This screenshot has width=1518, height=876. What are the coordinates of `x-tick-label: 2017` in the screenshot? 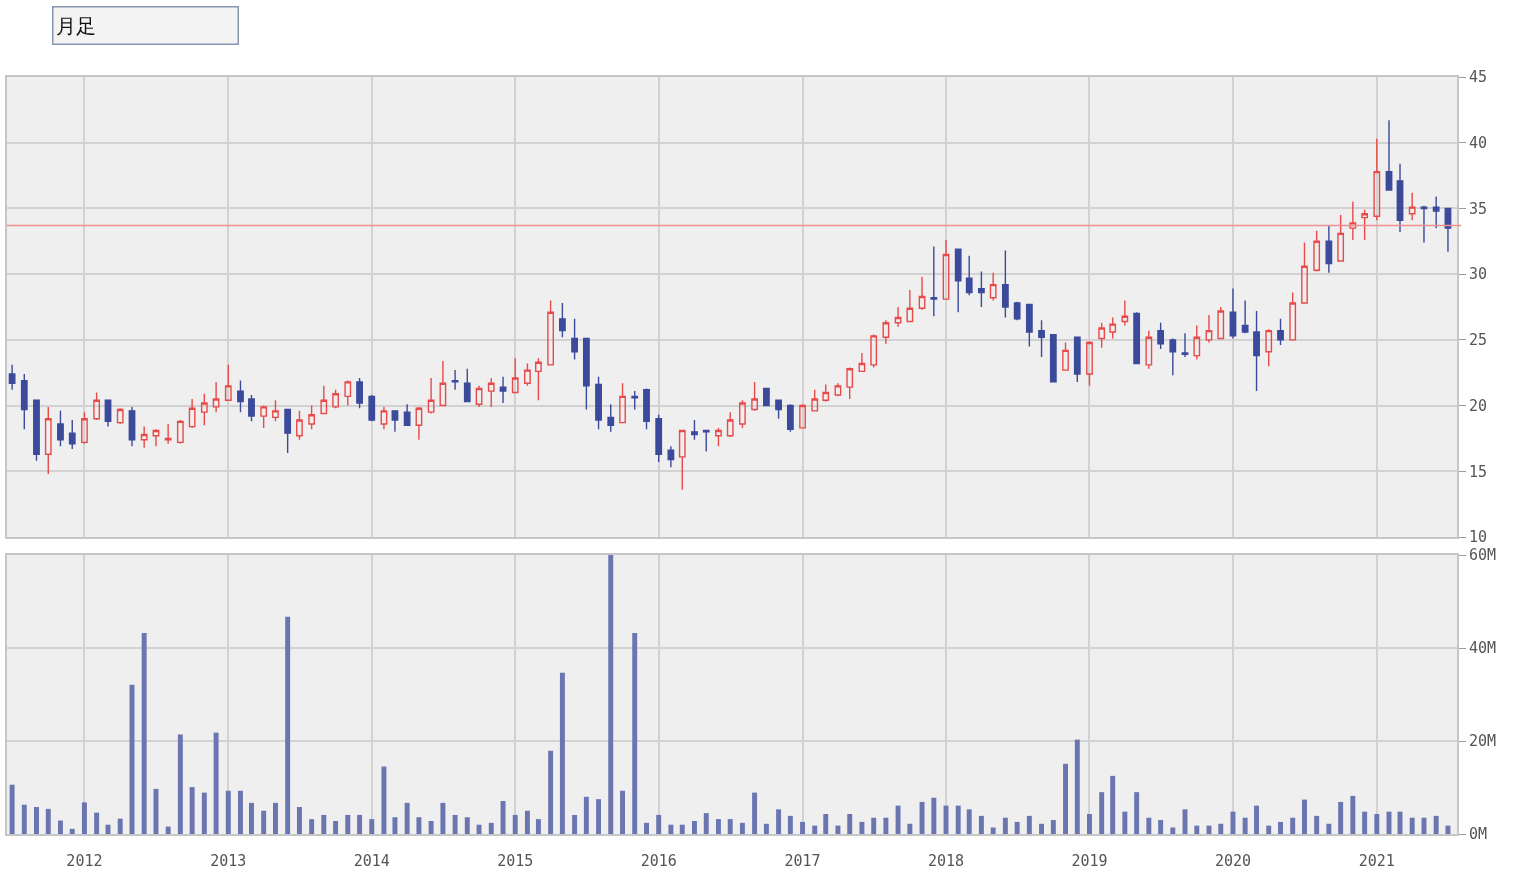 It's located at (802, 861).